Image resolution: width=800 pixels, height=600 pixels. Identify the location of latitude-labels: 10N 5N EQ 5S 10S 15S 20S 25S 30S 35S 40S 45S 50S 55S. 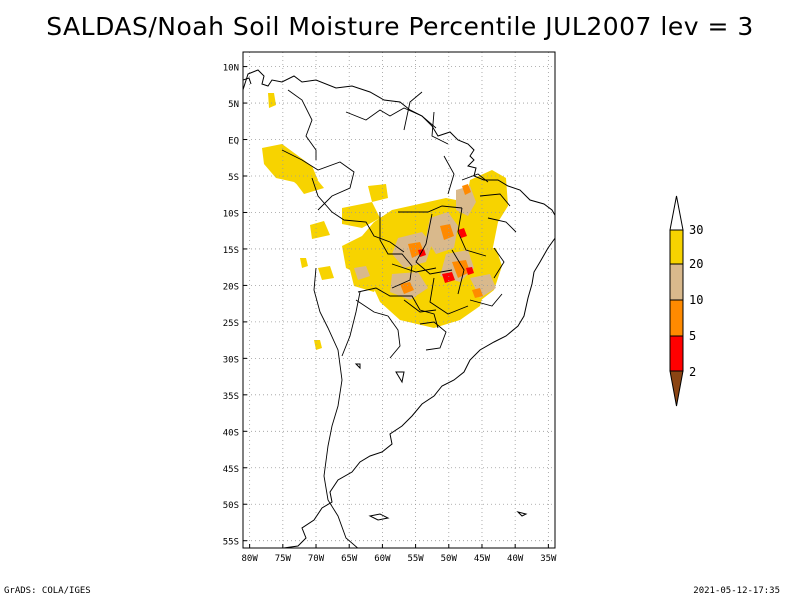
(235, 306).